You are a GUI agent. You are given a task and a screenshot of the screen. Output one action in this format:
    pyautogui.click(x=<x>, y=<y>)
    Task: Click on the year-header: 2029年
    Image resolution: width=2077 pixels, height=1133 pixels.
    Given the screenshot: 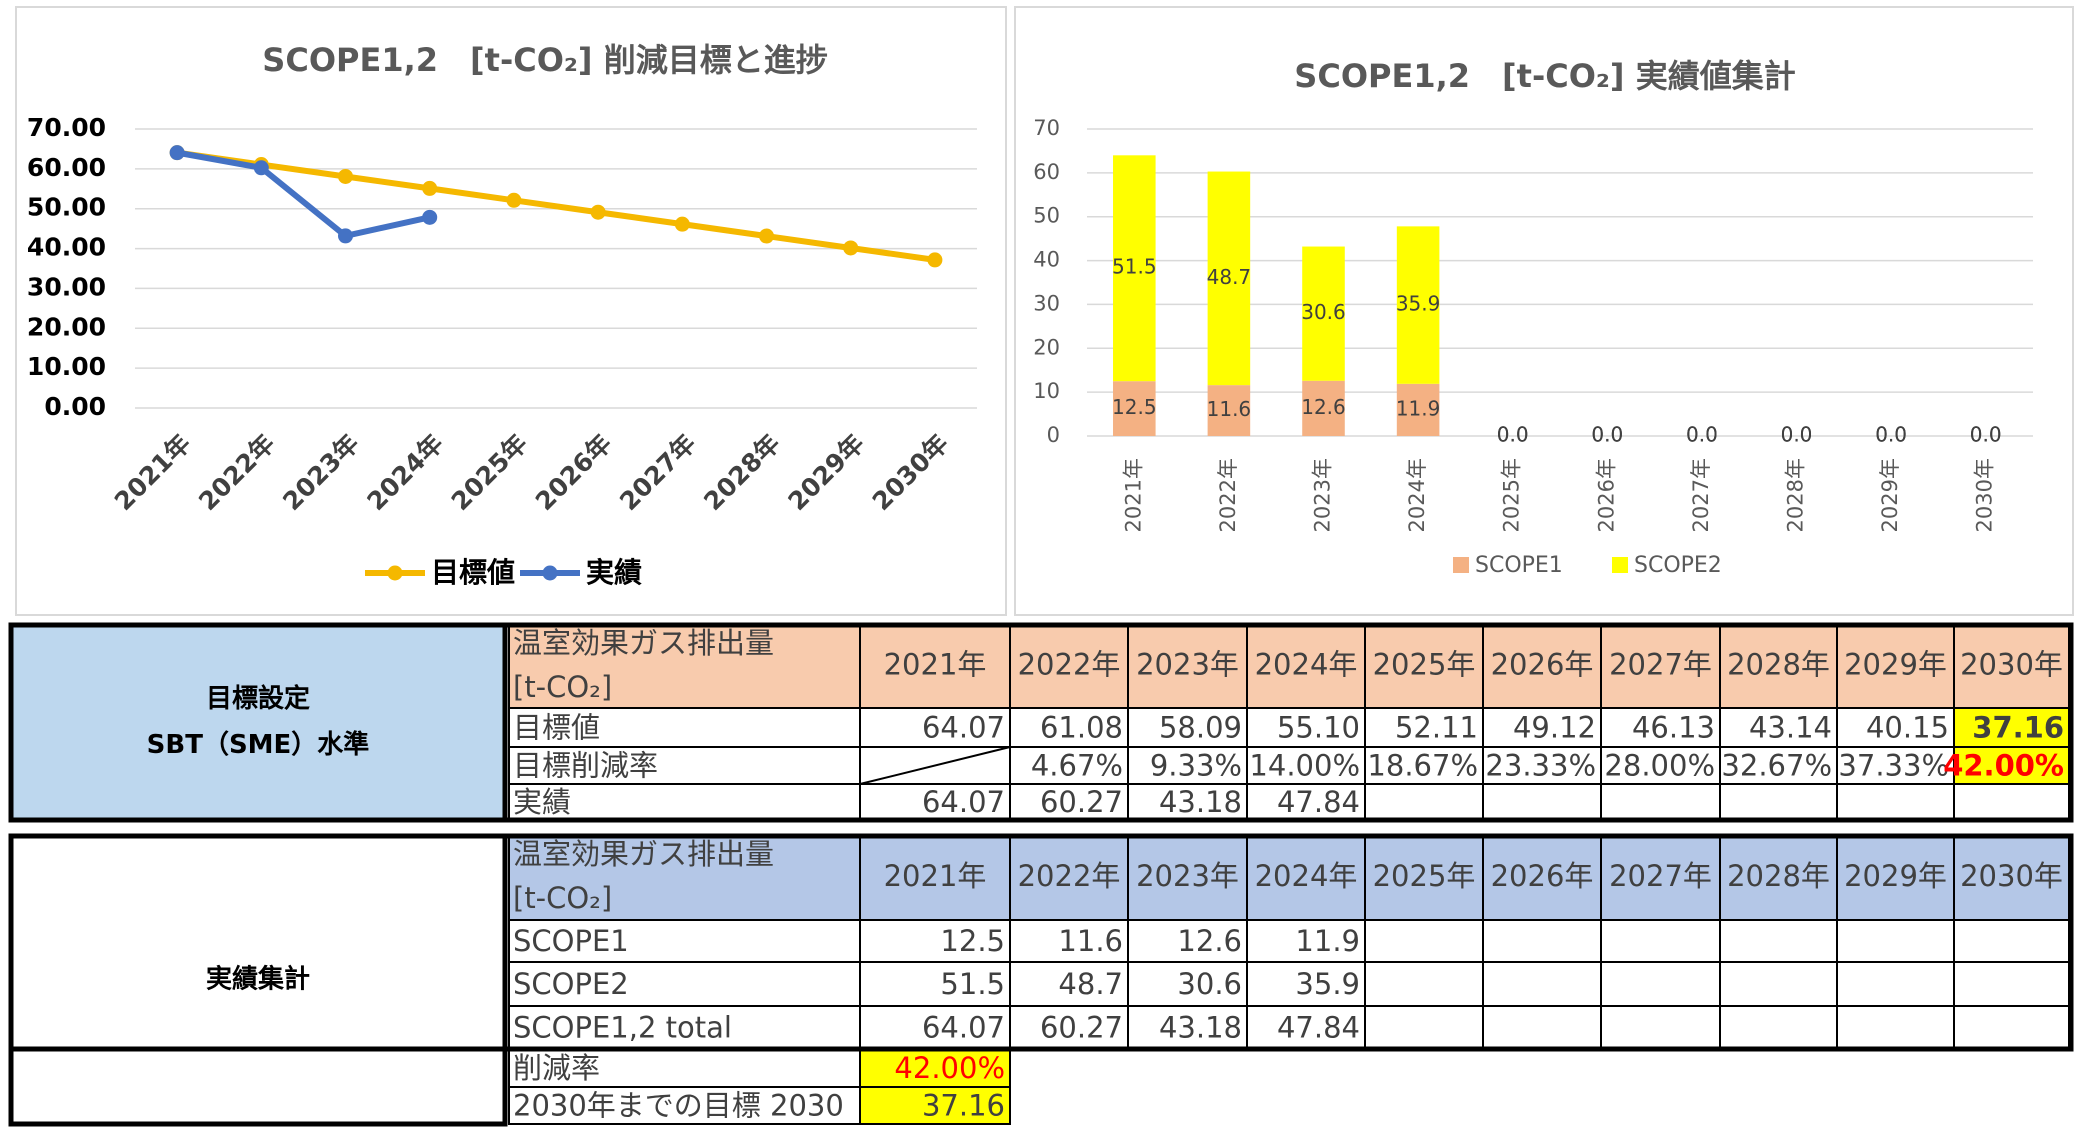 What is the action you would take?
    pyautogui.click(x=1895, y=665)
    